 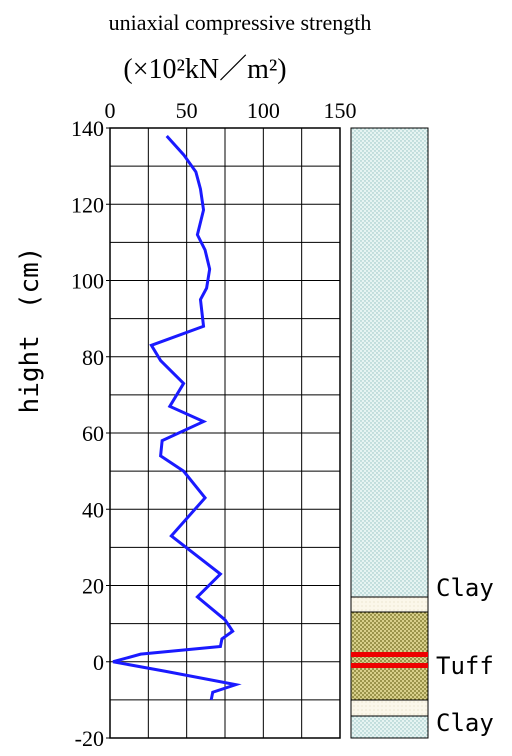 What do you see at coordinates (93, 357) in the screenshot?
I see `y-tick-label: 80` at bounding box center [93, 357].